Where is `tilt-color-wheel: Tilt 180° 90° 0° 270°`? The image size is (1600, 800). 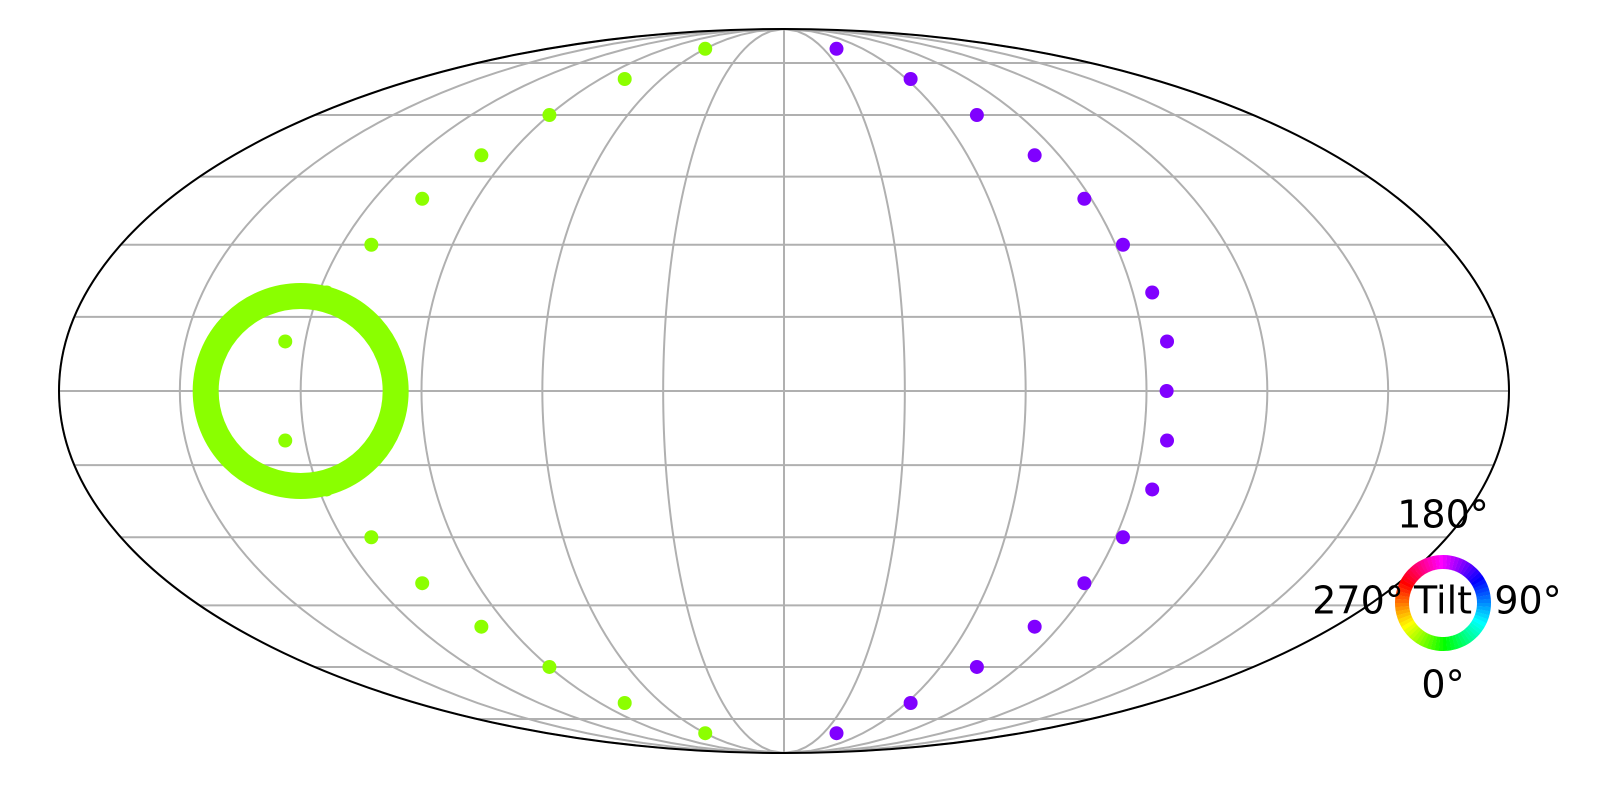 tilt-color-wheel: Tilt 180° 90° 0° 270° is located at coordinates (1436, 600).